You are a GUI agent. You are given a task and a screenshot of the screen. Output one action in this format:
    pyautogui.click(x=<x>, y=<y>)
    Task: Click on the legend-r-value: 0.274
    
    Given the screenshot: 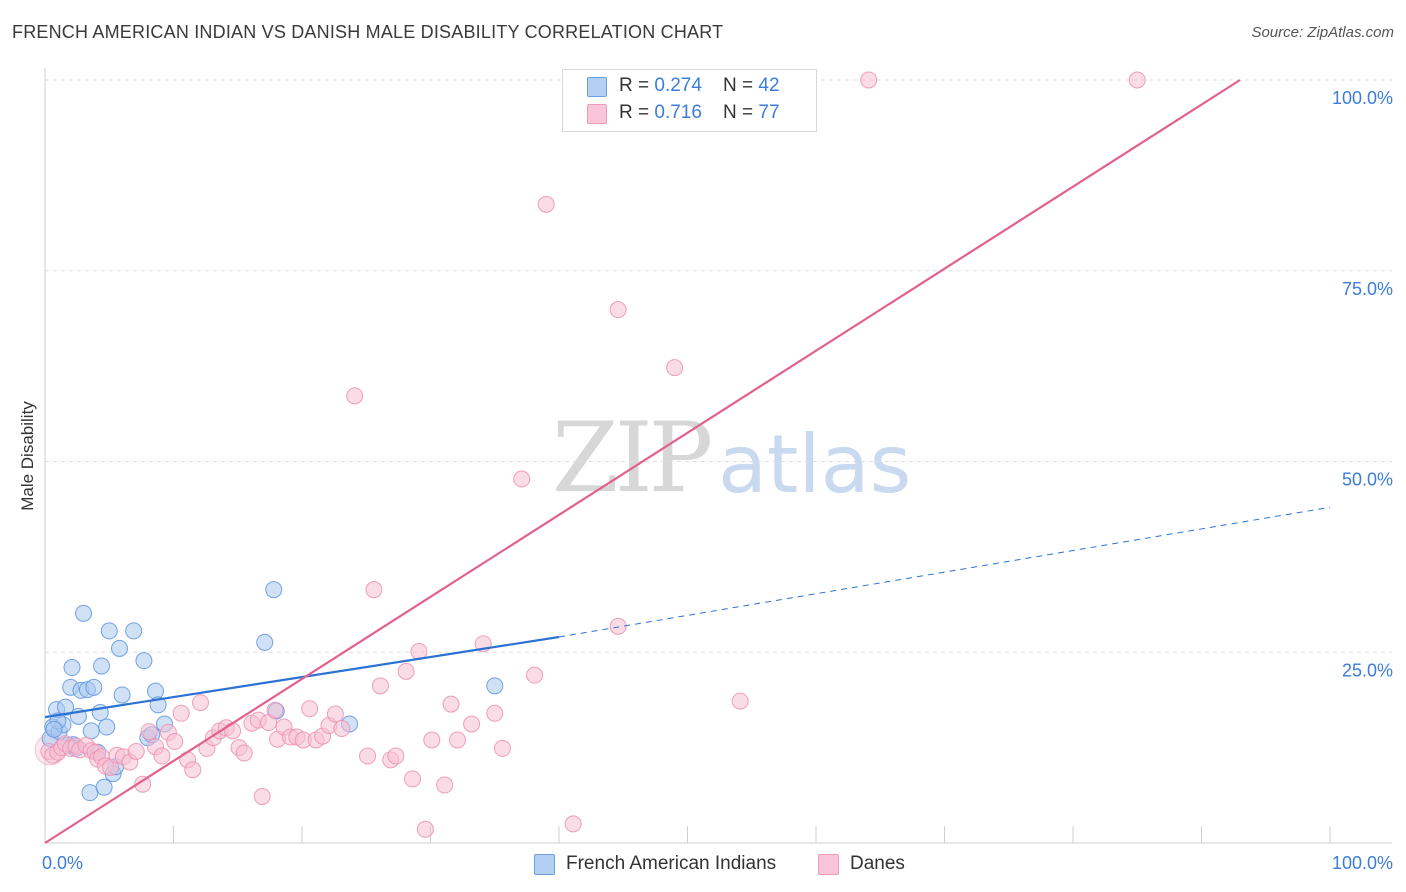 What is the action you would take?
    pyautogui.click(x=678, y=85)
    